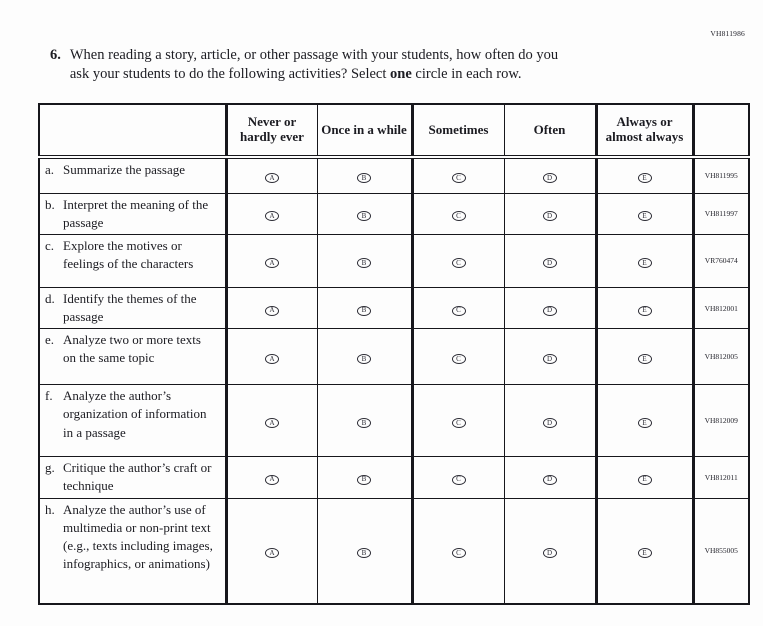  Describe the element at coordinates (727, 33) in the screenshot. I see `form-id-code: VH811986` at that location.